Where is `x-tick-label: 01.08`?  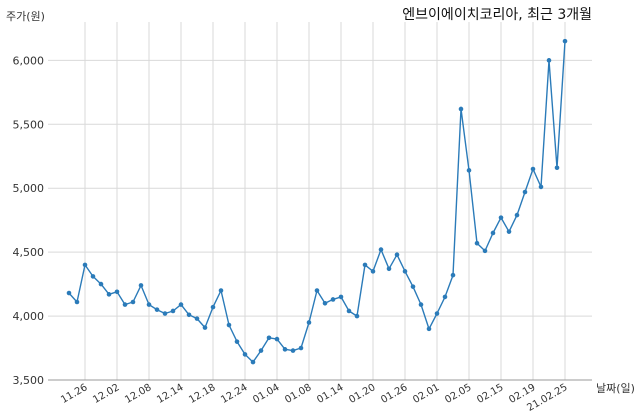
x-tick-label: 01.08 is located at coordinates (298, 394).